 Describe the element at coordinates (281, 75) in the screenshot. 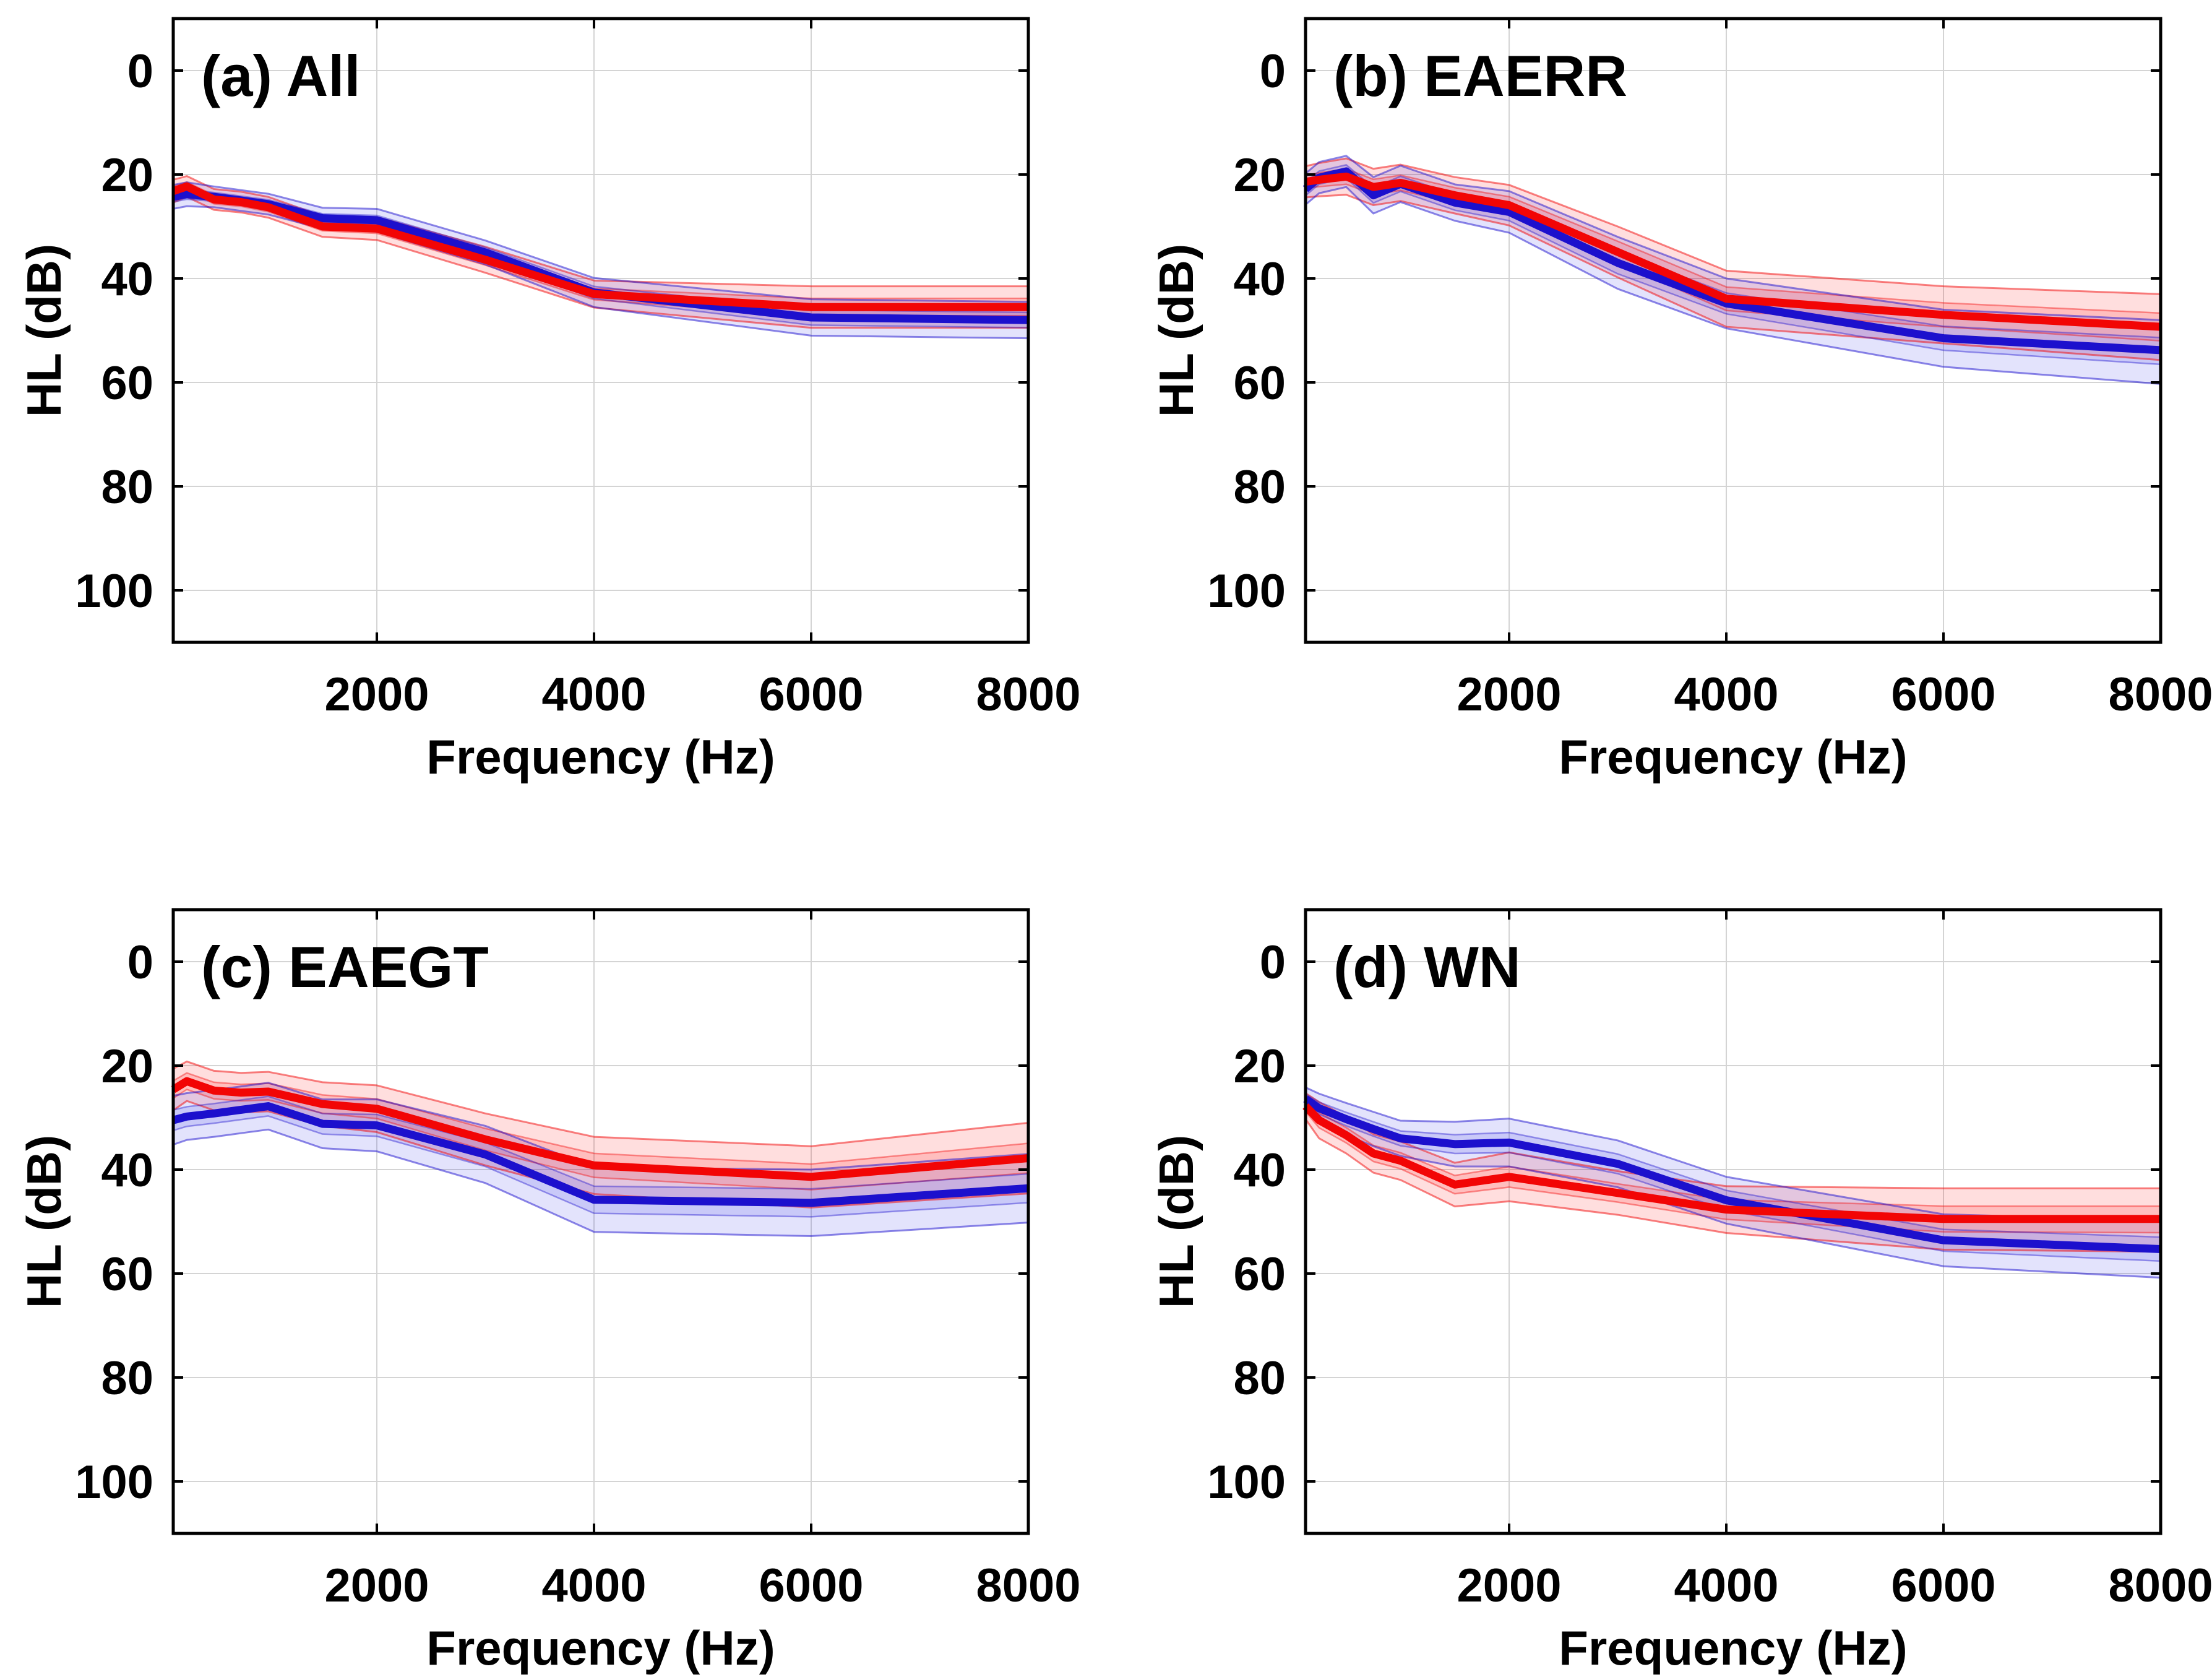

I see `panel-title: (a) All` at that location.